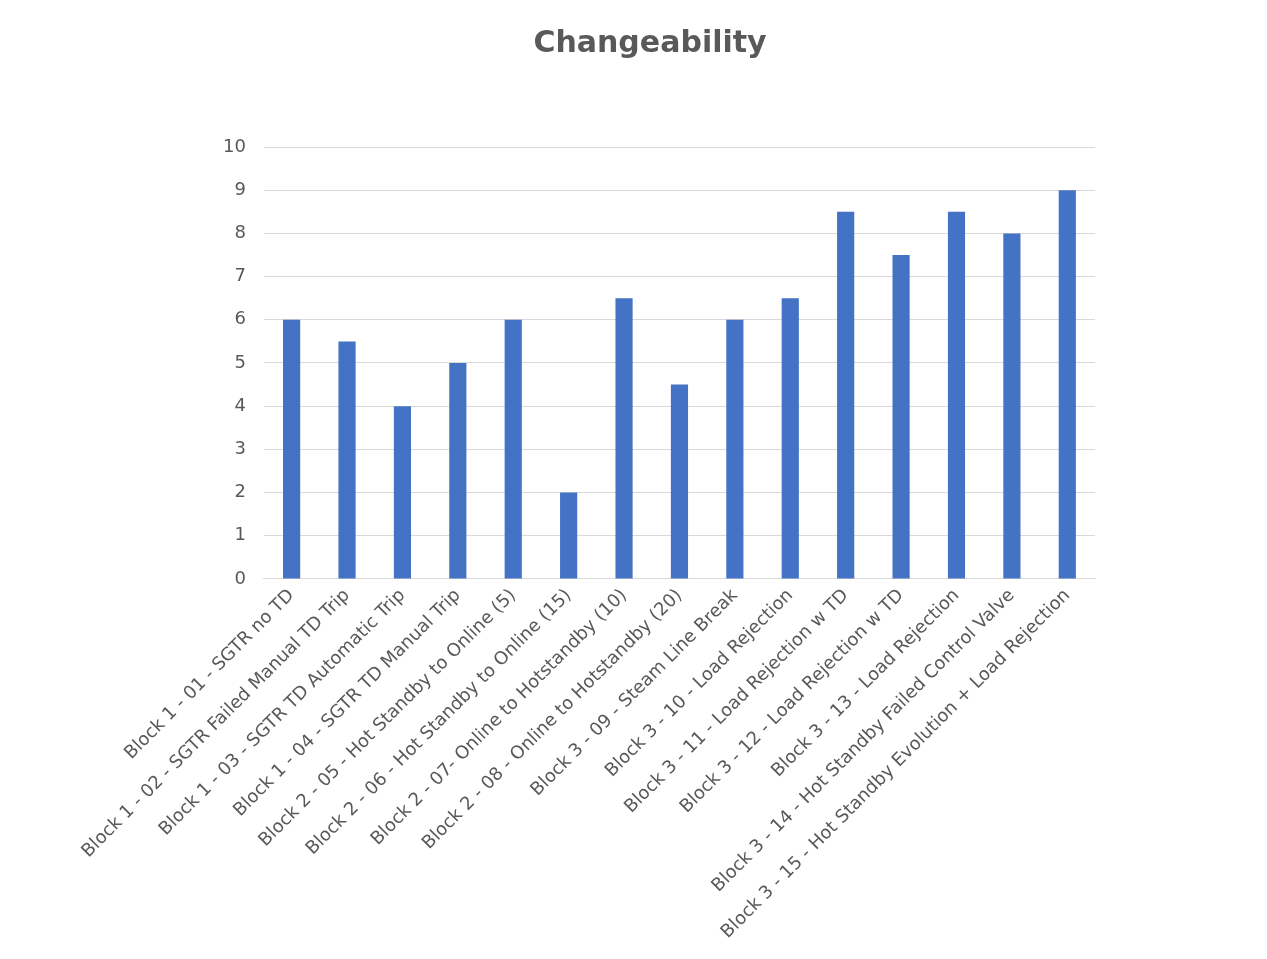  Describe the element at coordinates (240, 318) in the screenshot. I see `y-tick-label: 6` at that location.